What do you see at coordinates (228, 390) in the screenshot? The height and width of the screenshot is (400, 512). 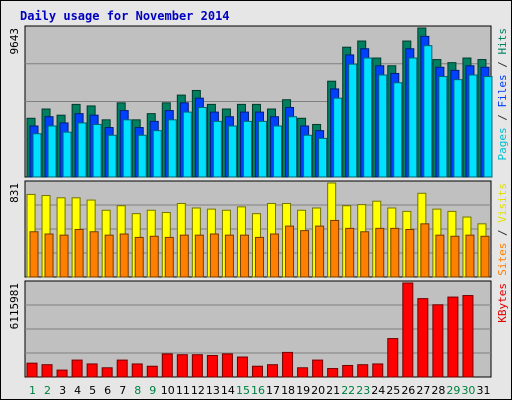 I see `x-tick-label: 14` at bounding box center [228, 390].